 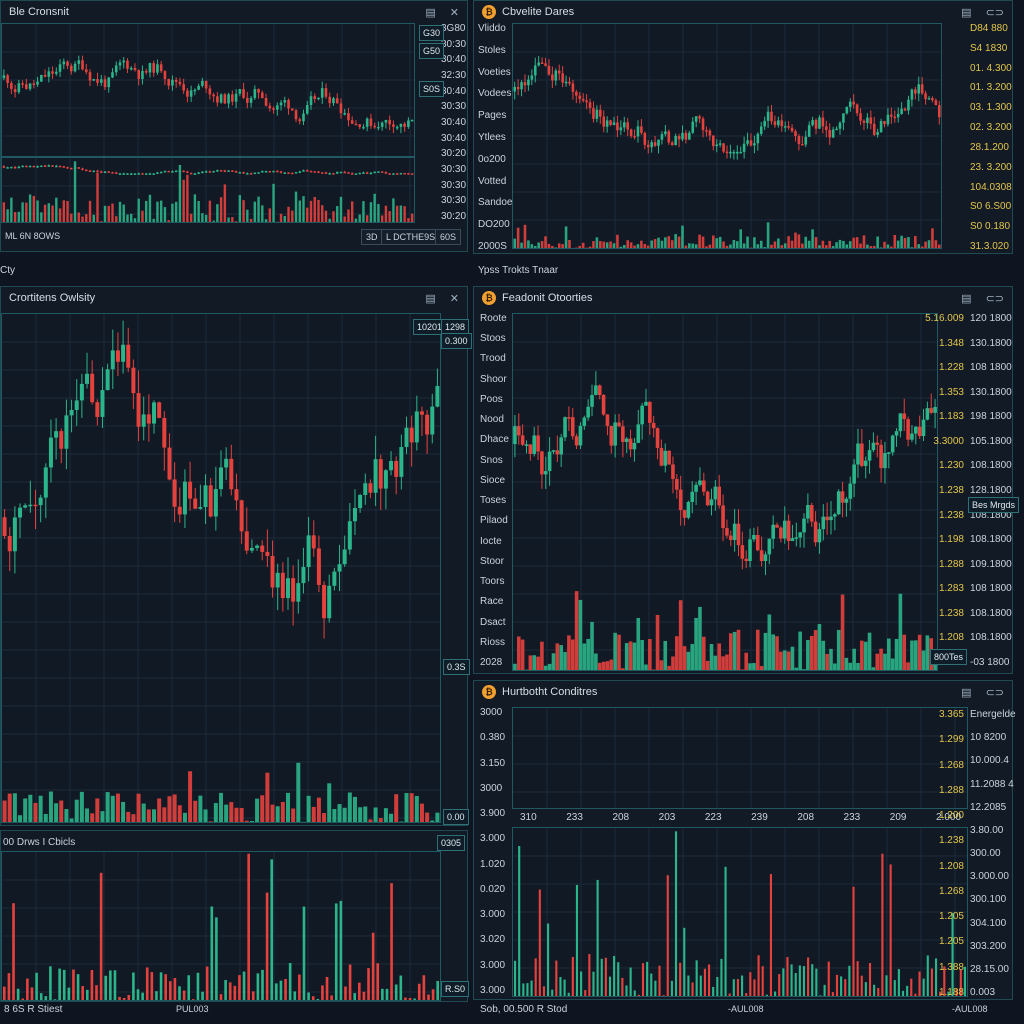 I want to click on panel-5-chart-lower, so click(x=740, y=912).